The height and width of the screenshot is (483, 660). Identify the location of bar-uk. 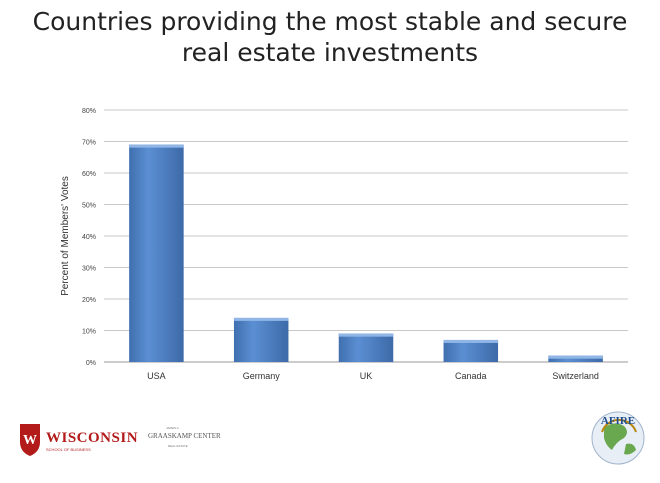
(366, 347).